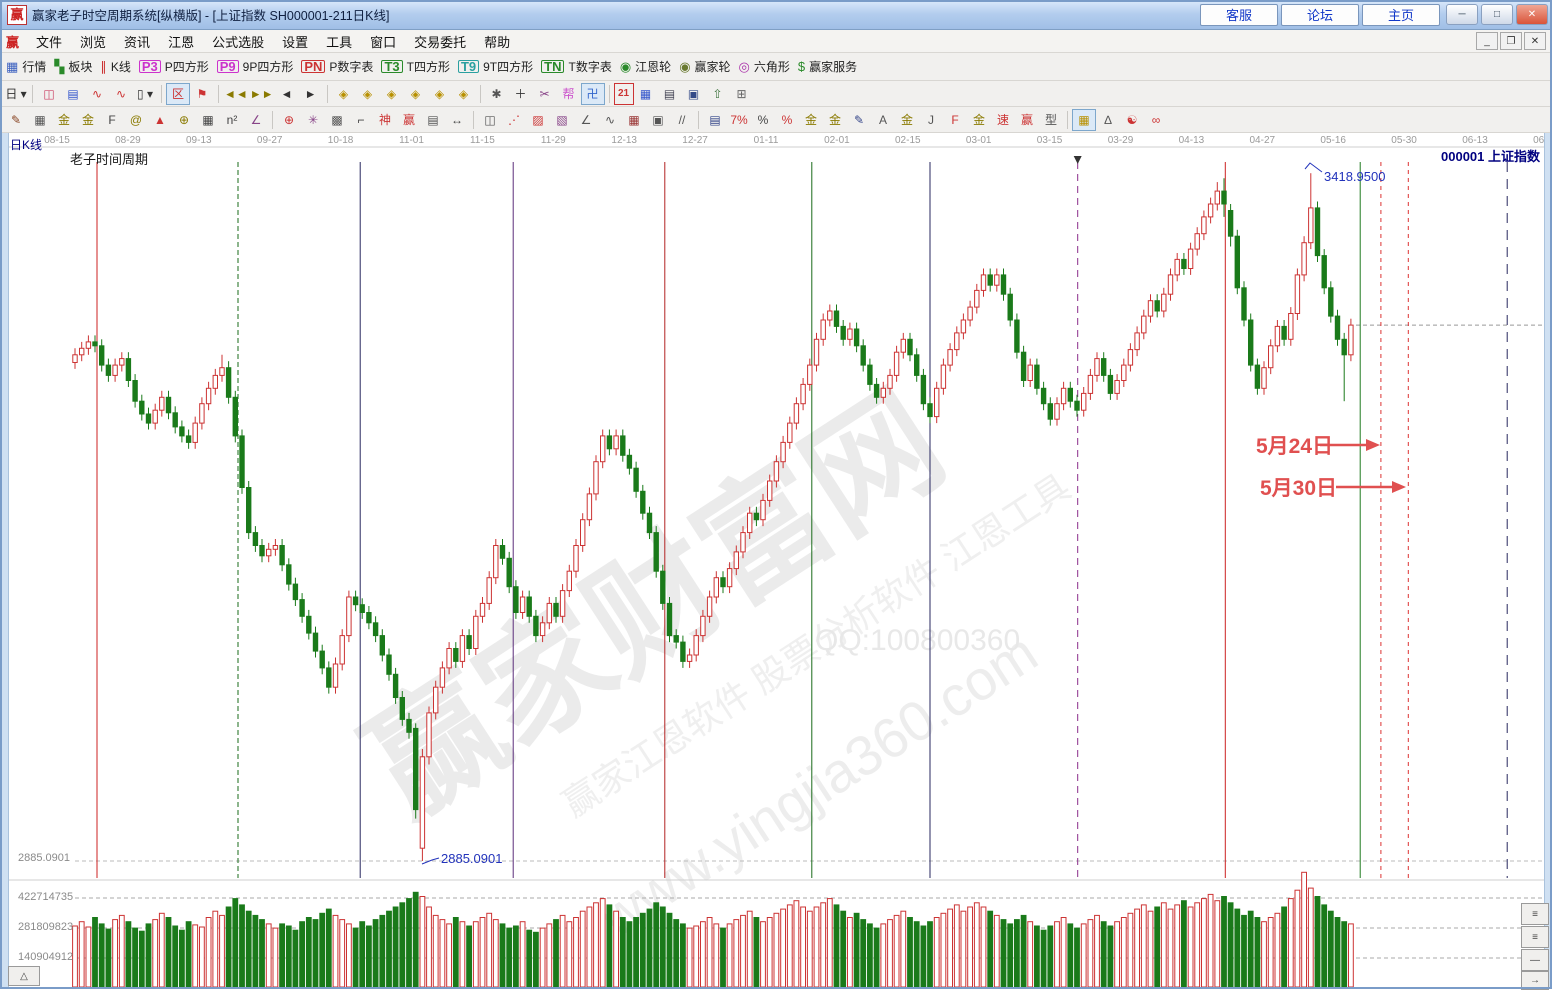 The width and height of the screenshot is (1552, 990). I want to click on box-fan-button: ▨, so click(538, 119).